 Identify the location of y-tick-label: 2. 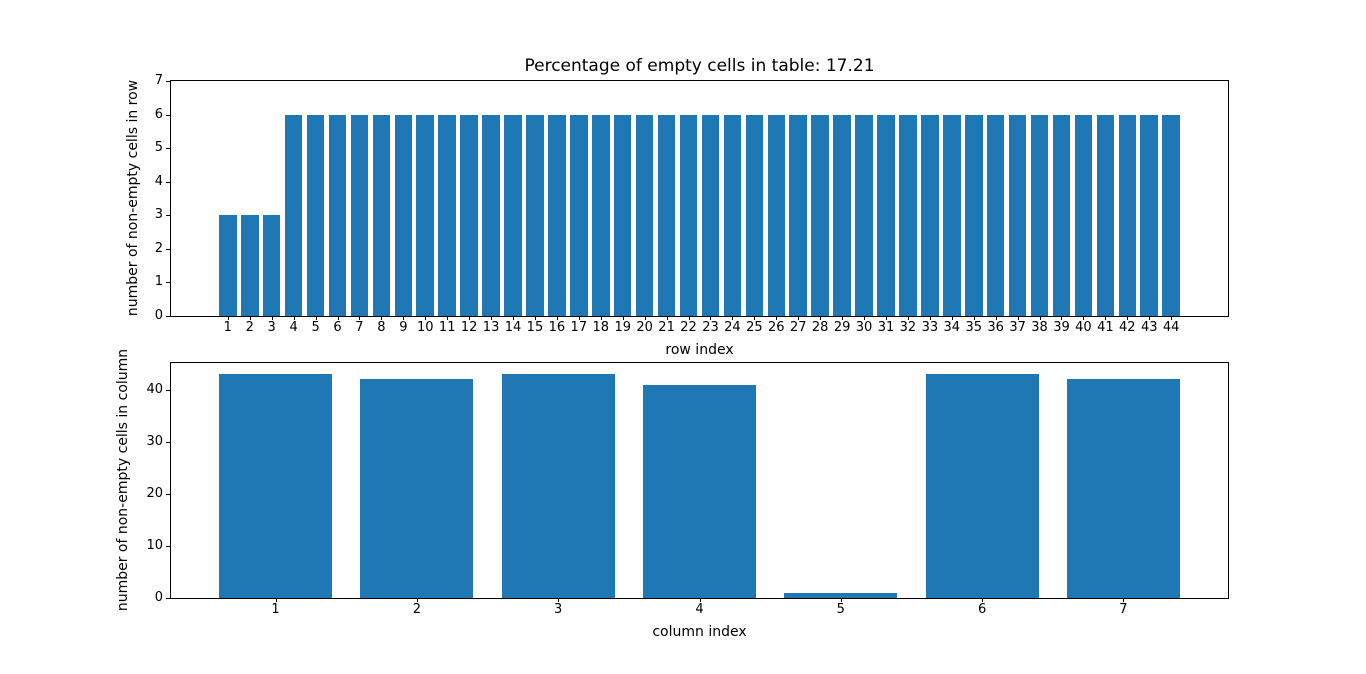
(158, 248).